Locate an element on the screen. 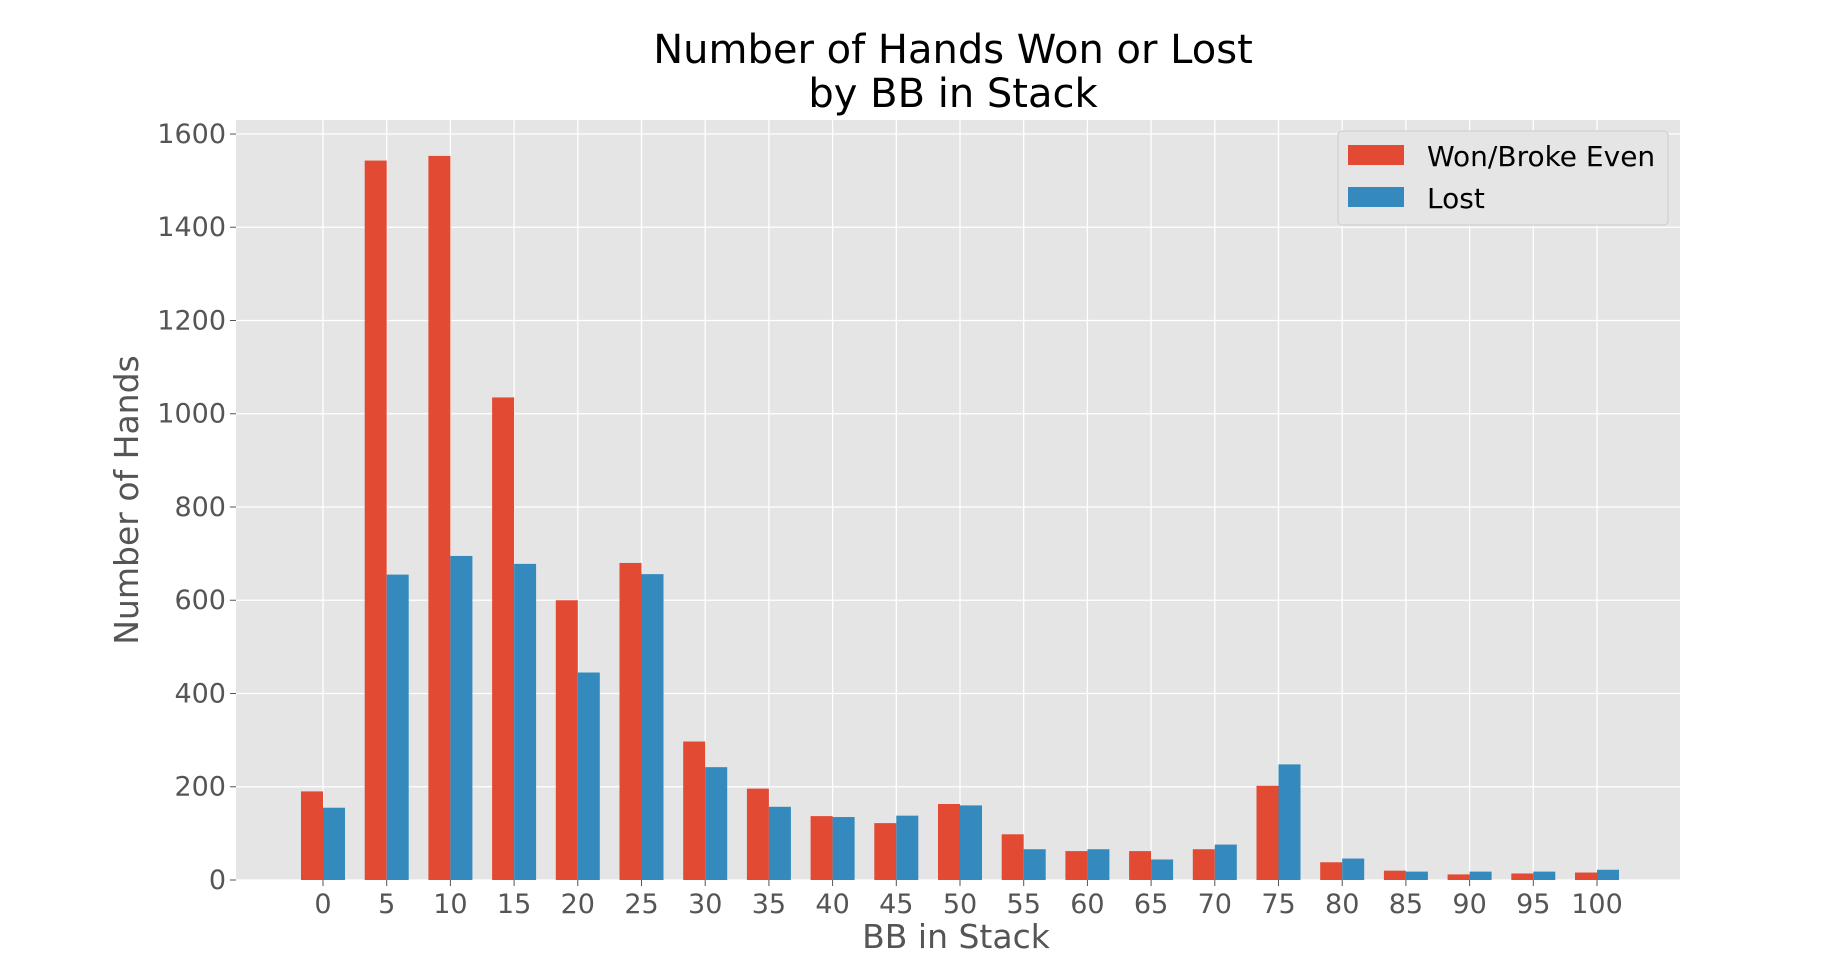  x-tick-label: 5 is located at coordinates (386, 904).